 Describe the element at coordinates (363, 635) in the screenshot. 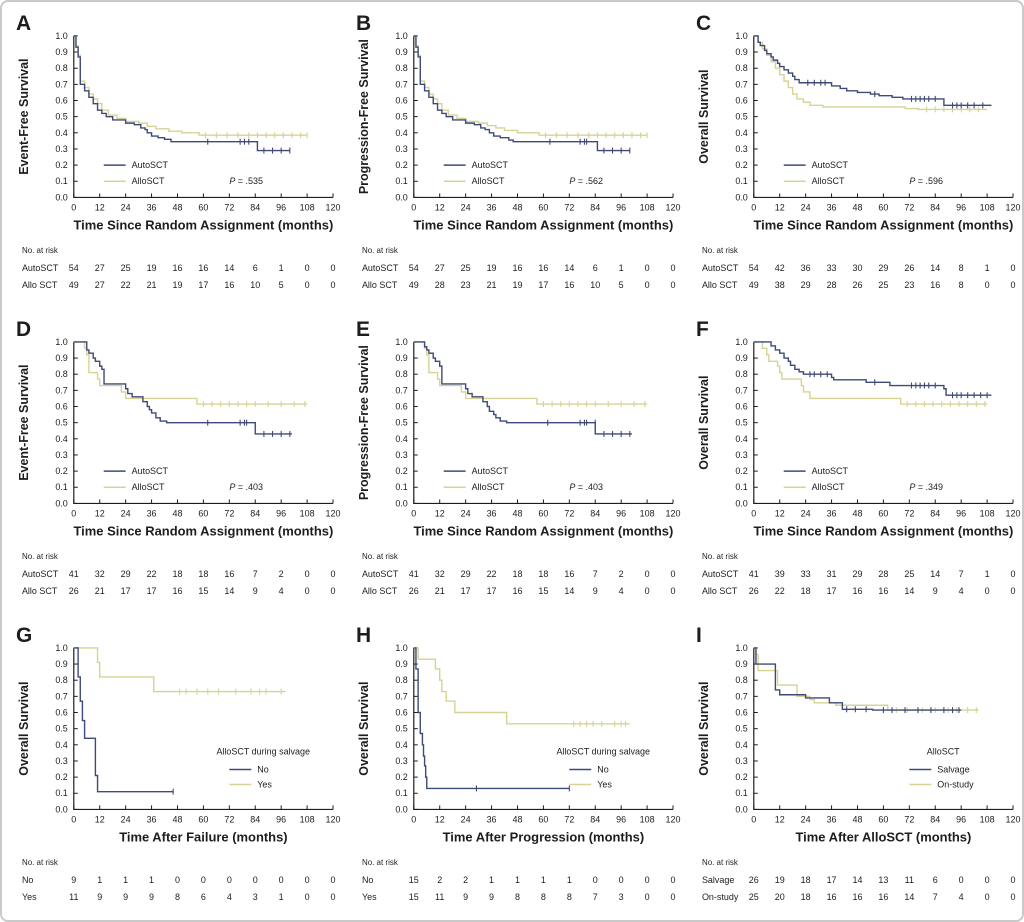

I see `panel-letter: H` at that location.